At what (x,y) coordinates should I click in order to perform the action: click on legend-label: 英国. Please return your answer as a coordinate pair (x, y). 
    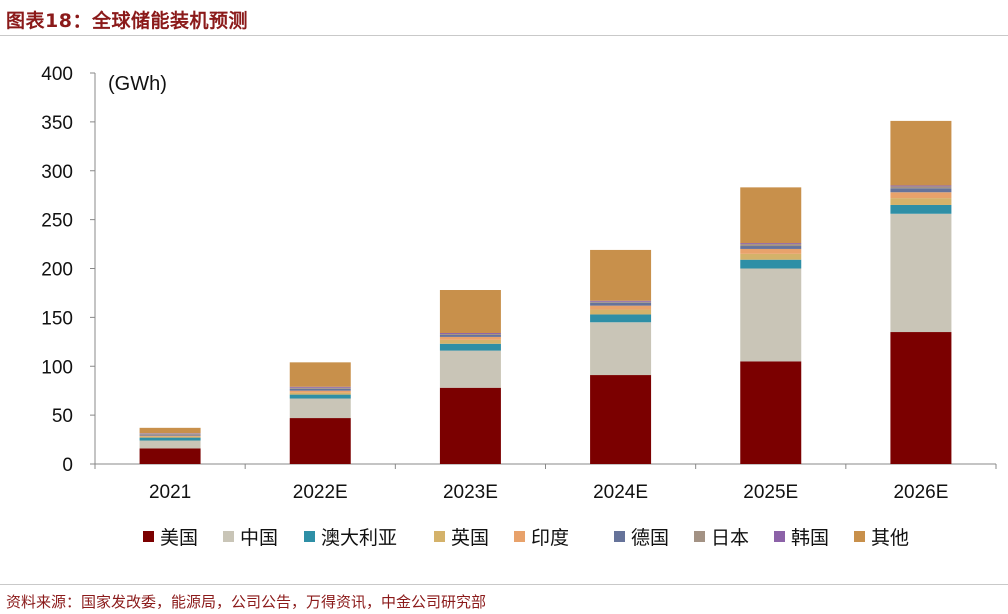
    Looking at the image, I should click on (470, 538).